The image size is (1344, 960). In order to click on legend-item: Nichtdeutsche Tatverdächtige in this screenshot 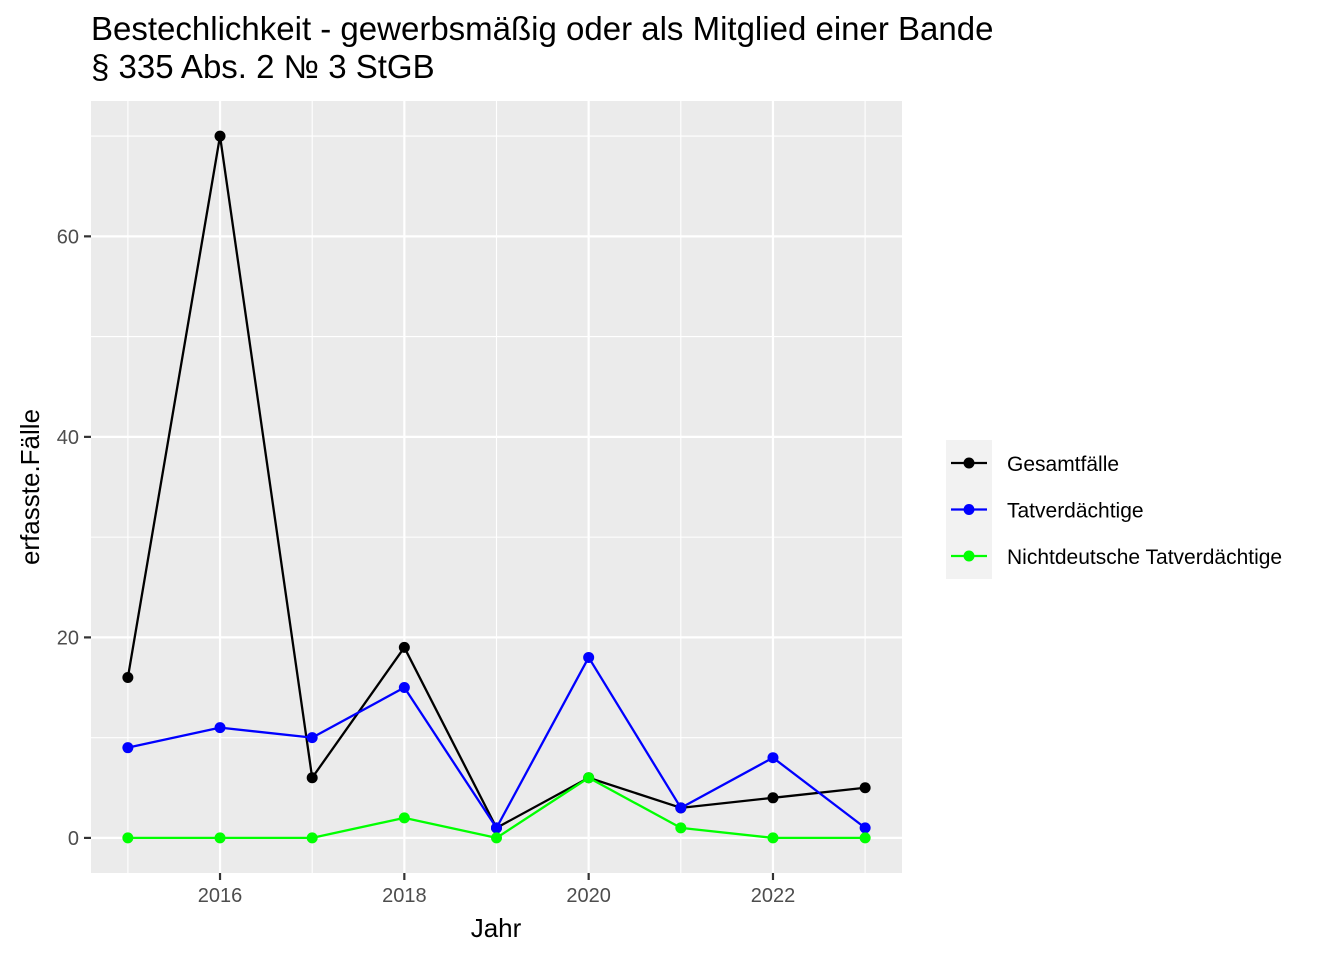, I will do `click(1116, 557)`.